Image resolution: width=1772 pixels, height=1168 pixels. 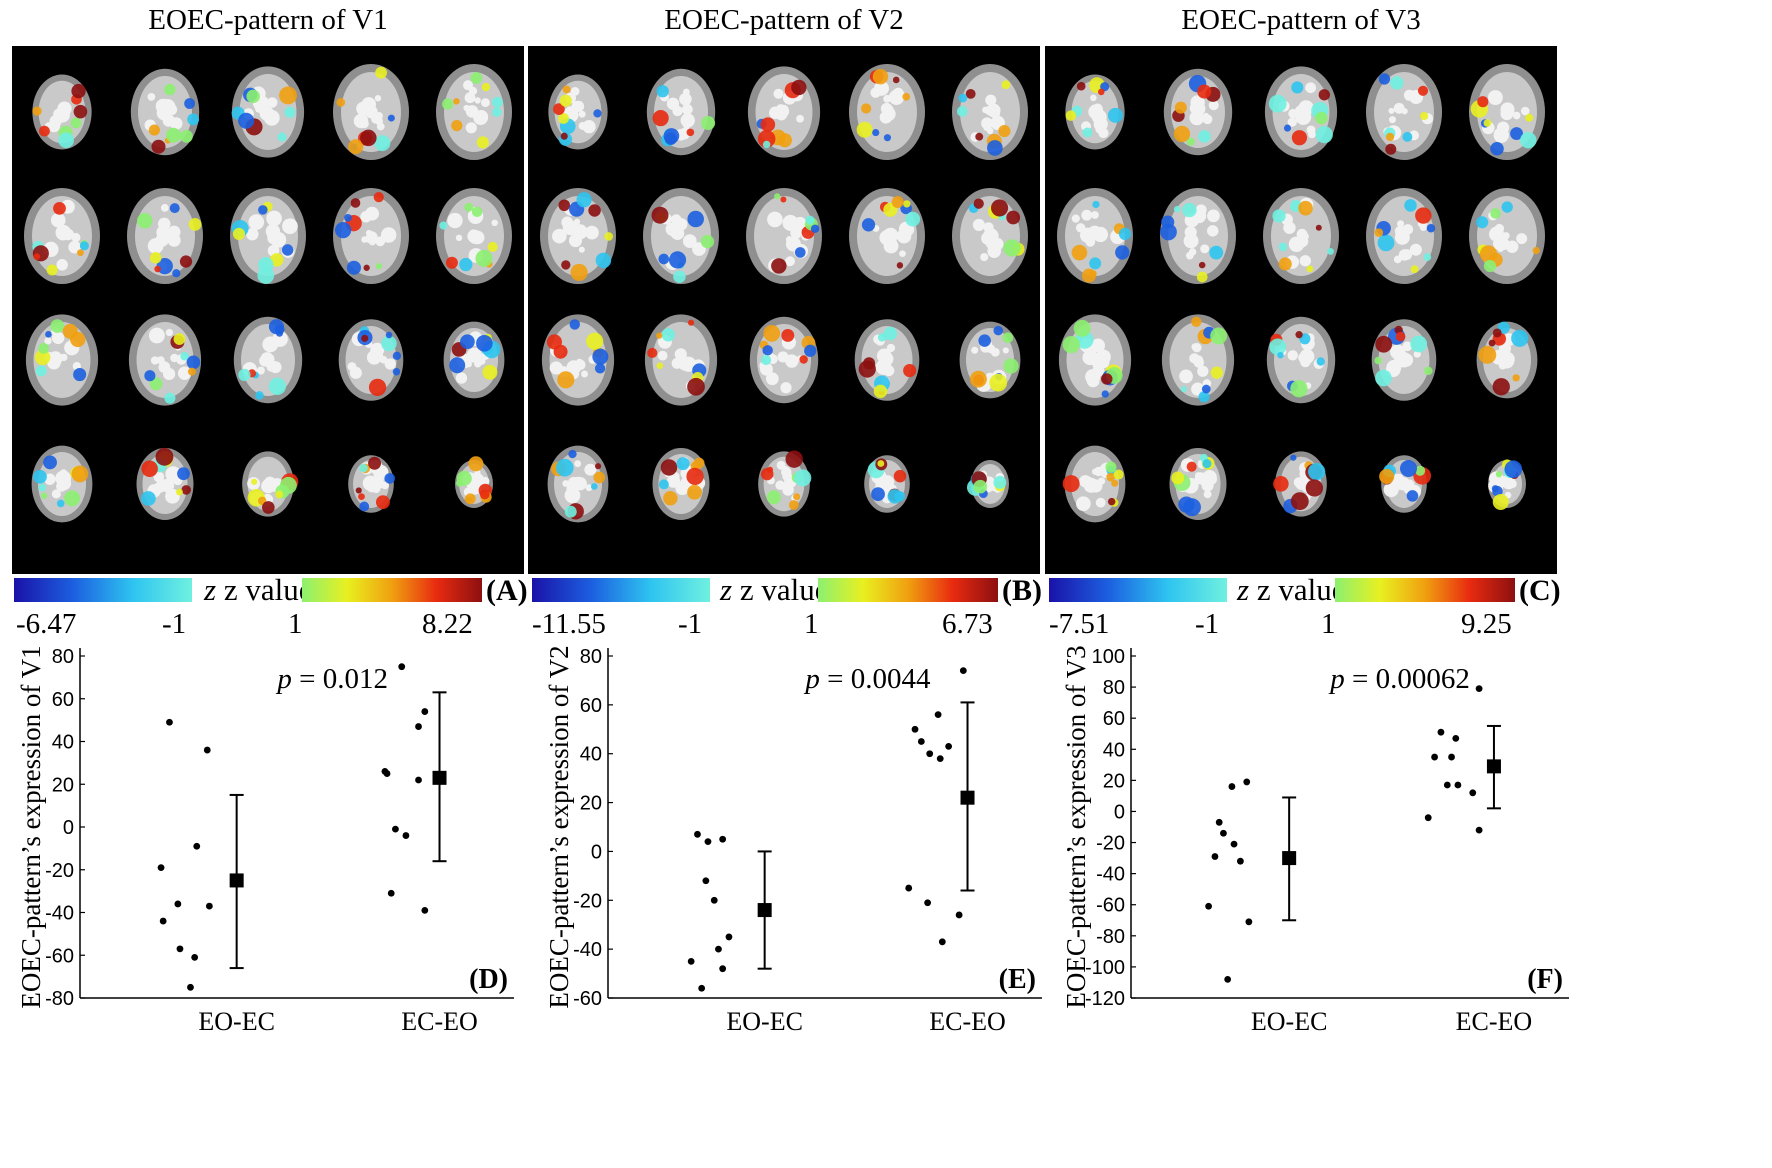 What do you see at coordinates (1105, 999) in the screenshot?
I see `y-tick-label: -120` at bounding box center [1105, 999].